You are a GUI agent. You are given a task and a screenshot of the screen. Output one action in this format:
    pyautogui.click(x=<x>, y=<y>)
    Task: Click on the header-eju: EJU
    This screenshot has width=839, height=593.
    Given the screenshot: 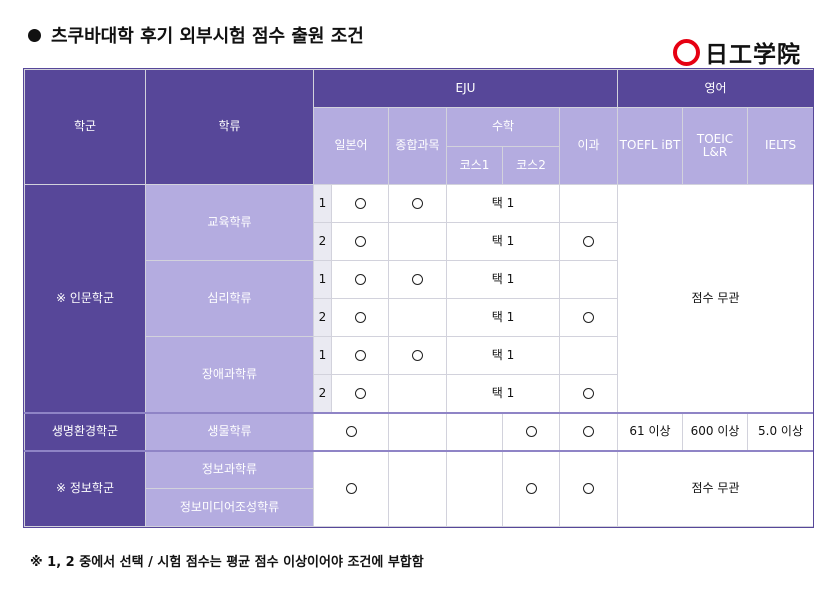 What is the action you would take?
    pyautogui.click(x=465, y=88)
    